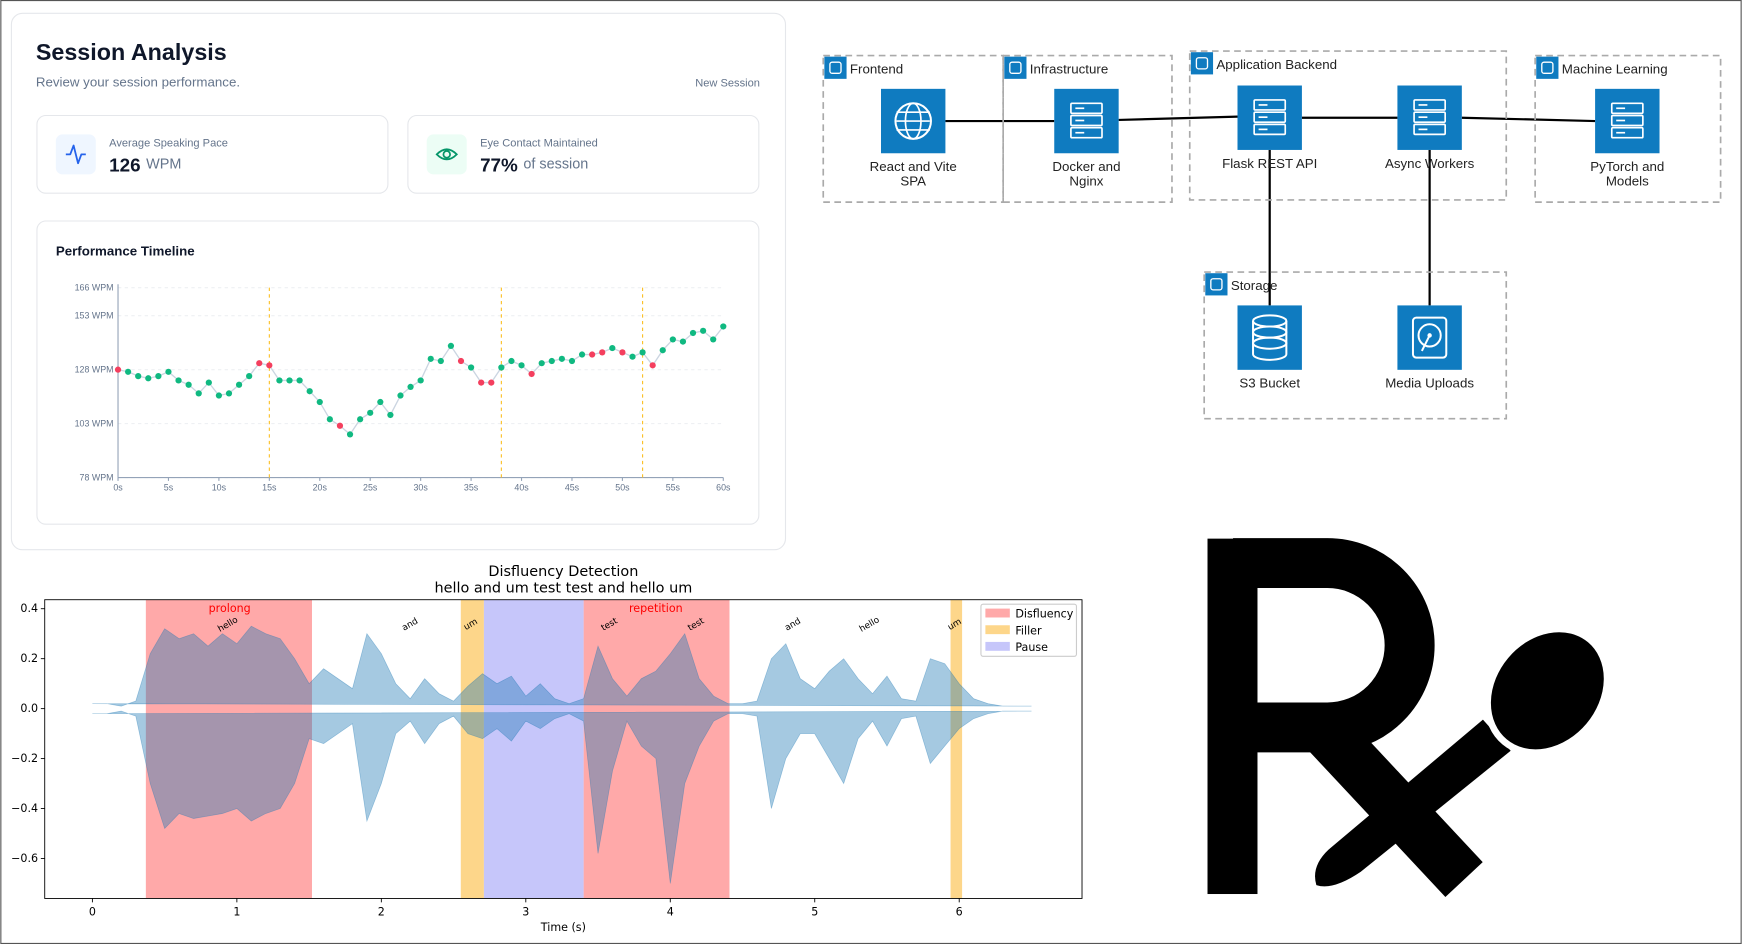  I want to click on stat-value: 126 WPM, so click(145, 164).